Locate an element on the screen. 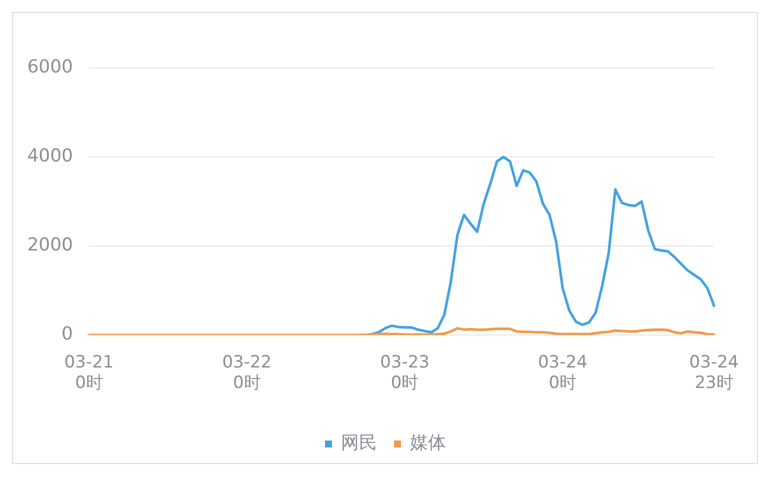 The width and height of the screenshot is (771, 479). x-tick-label: 03-24 0时 is located at coordinates (563, 373).